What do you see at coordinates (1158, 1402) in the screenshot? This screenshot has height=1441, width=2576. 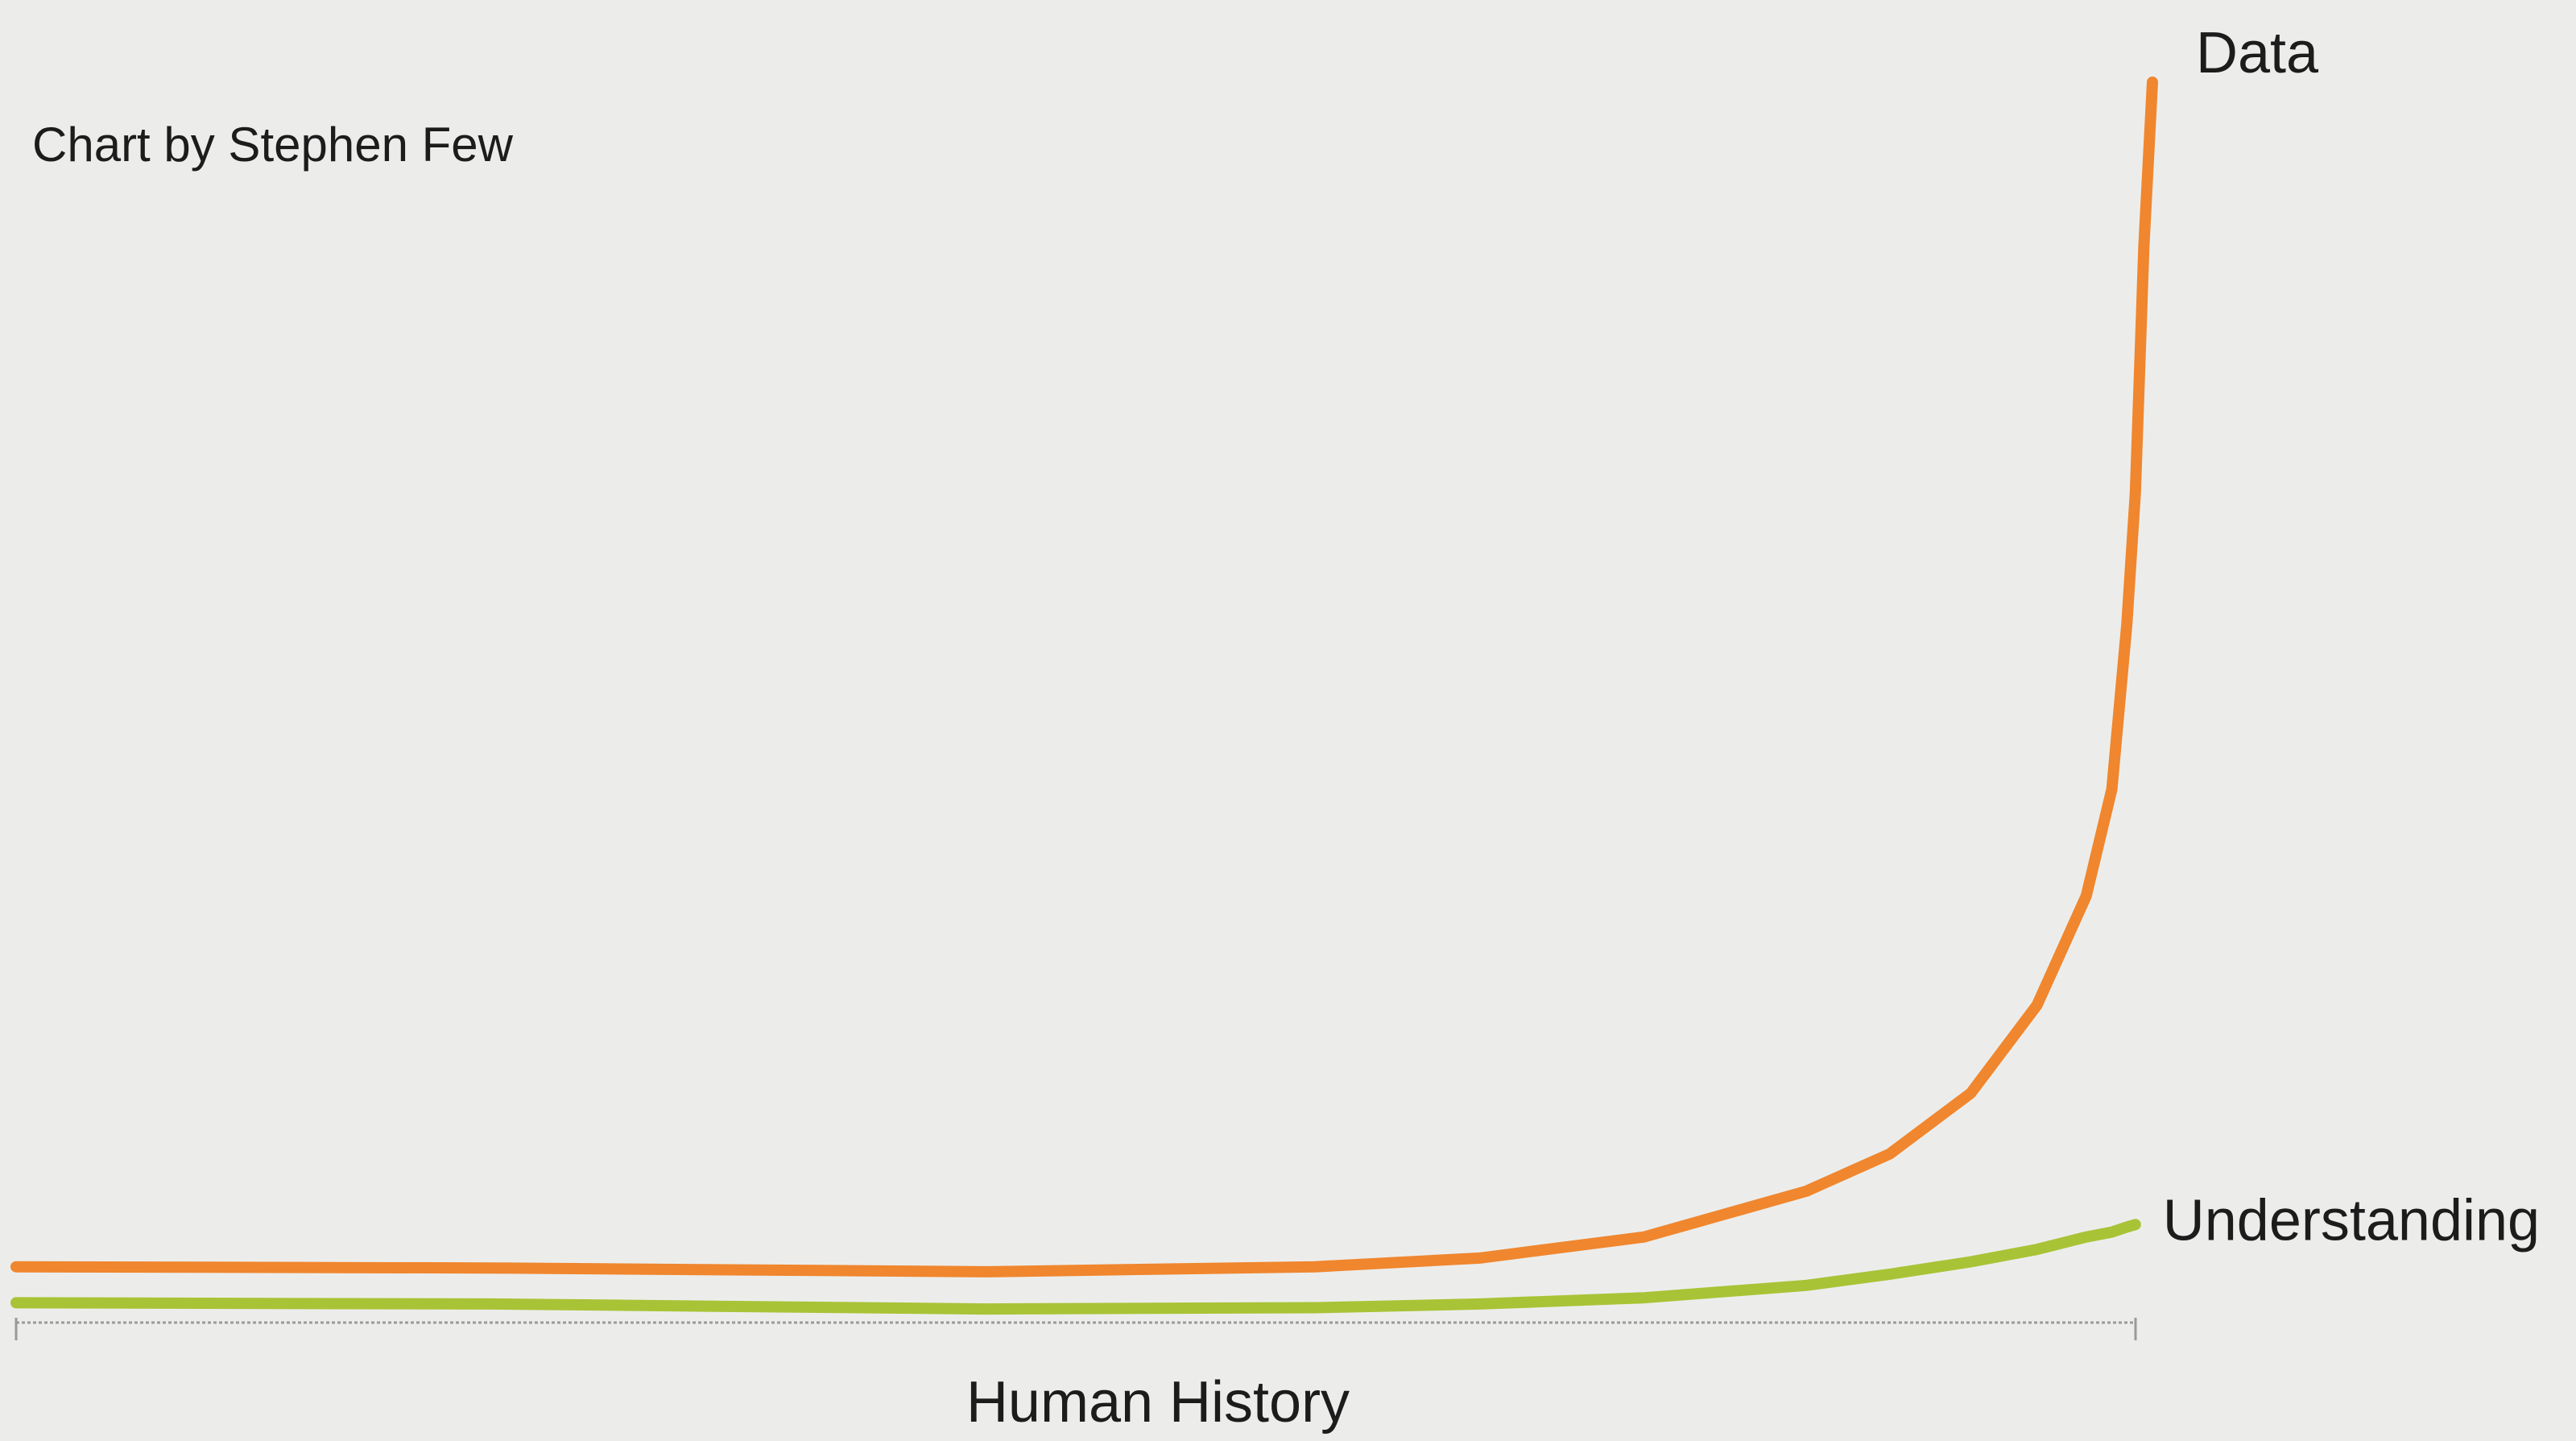 I see `x-axis-label: Human History` at bounding box center [1158, 1402].